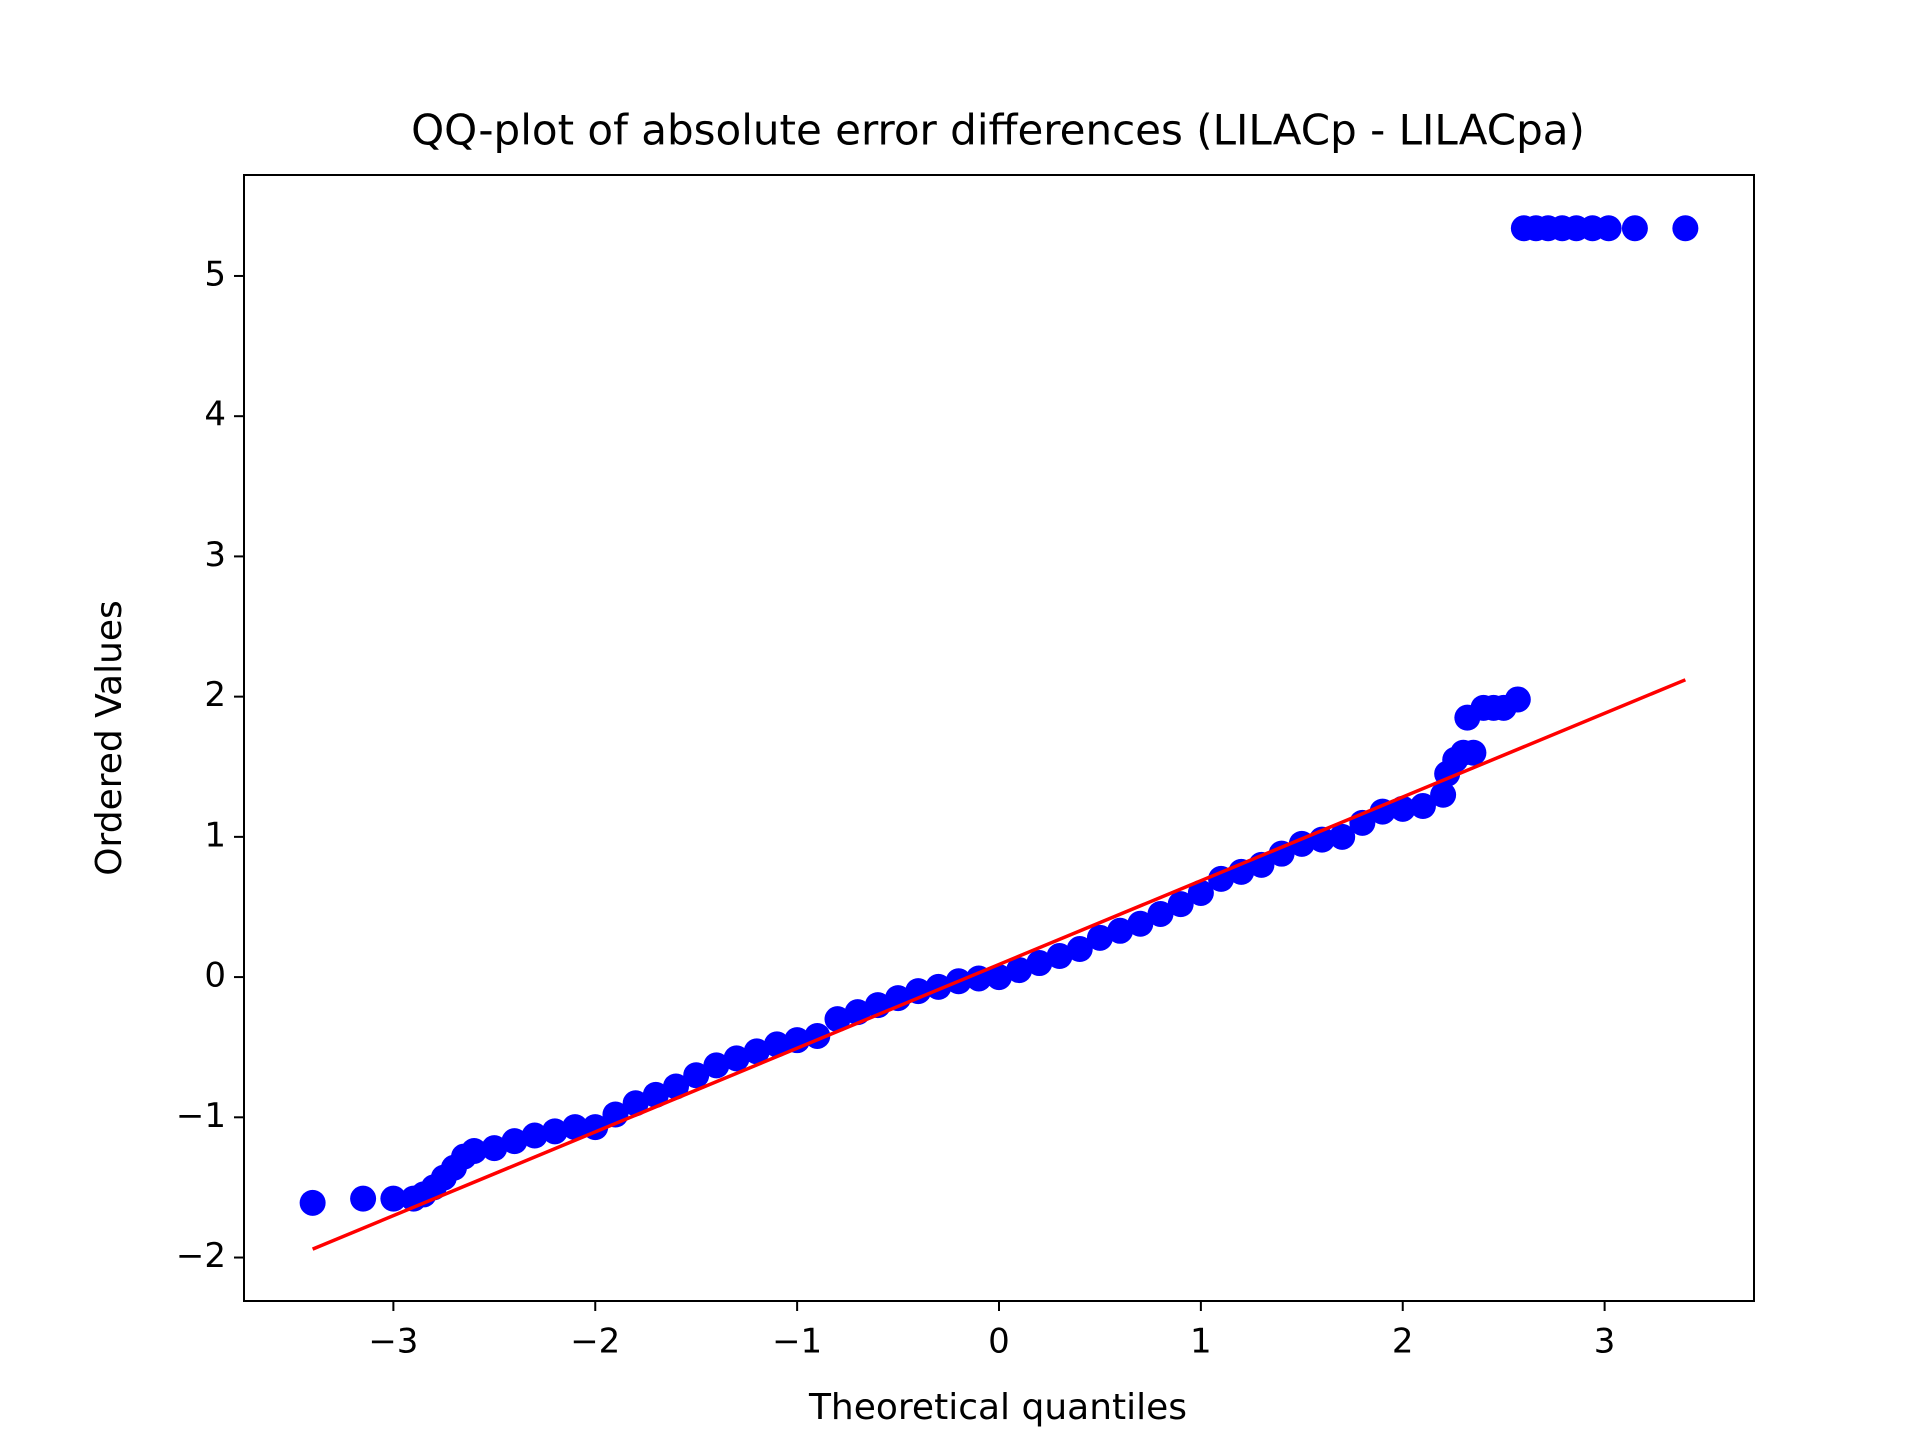  Describe the element at coordinates (215, 835) in the screenshot. I see `y-tick-label: 1` at that location.